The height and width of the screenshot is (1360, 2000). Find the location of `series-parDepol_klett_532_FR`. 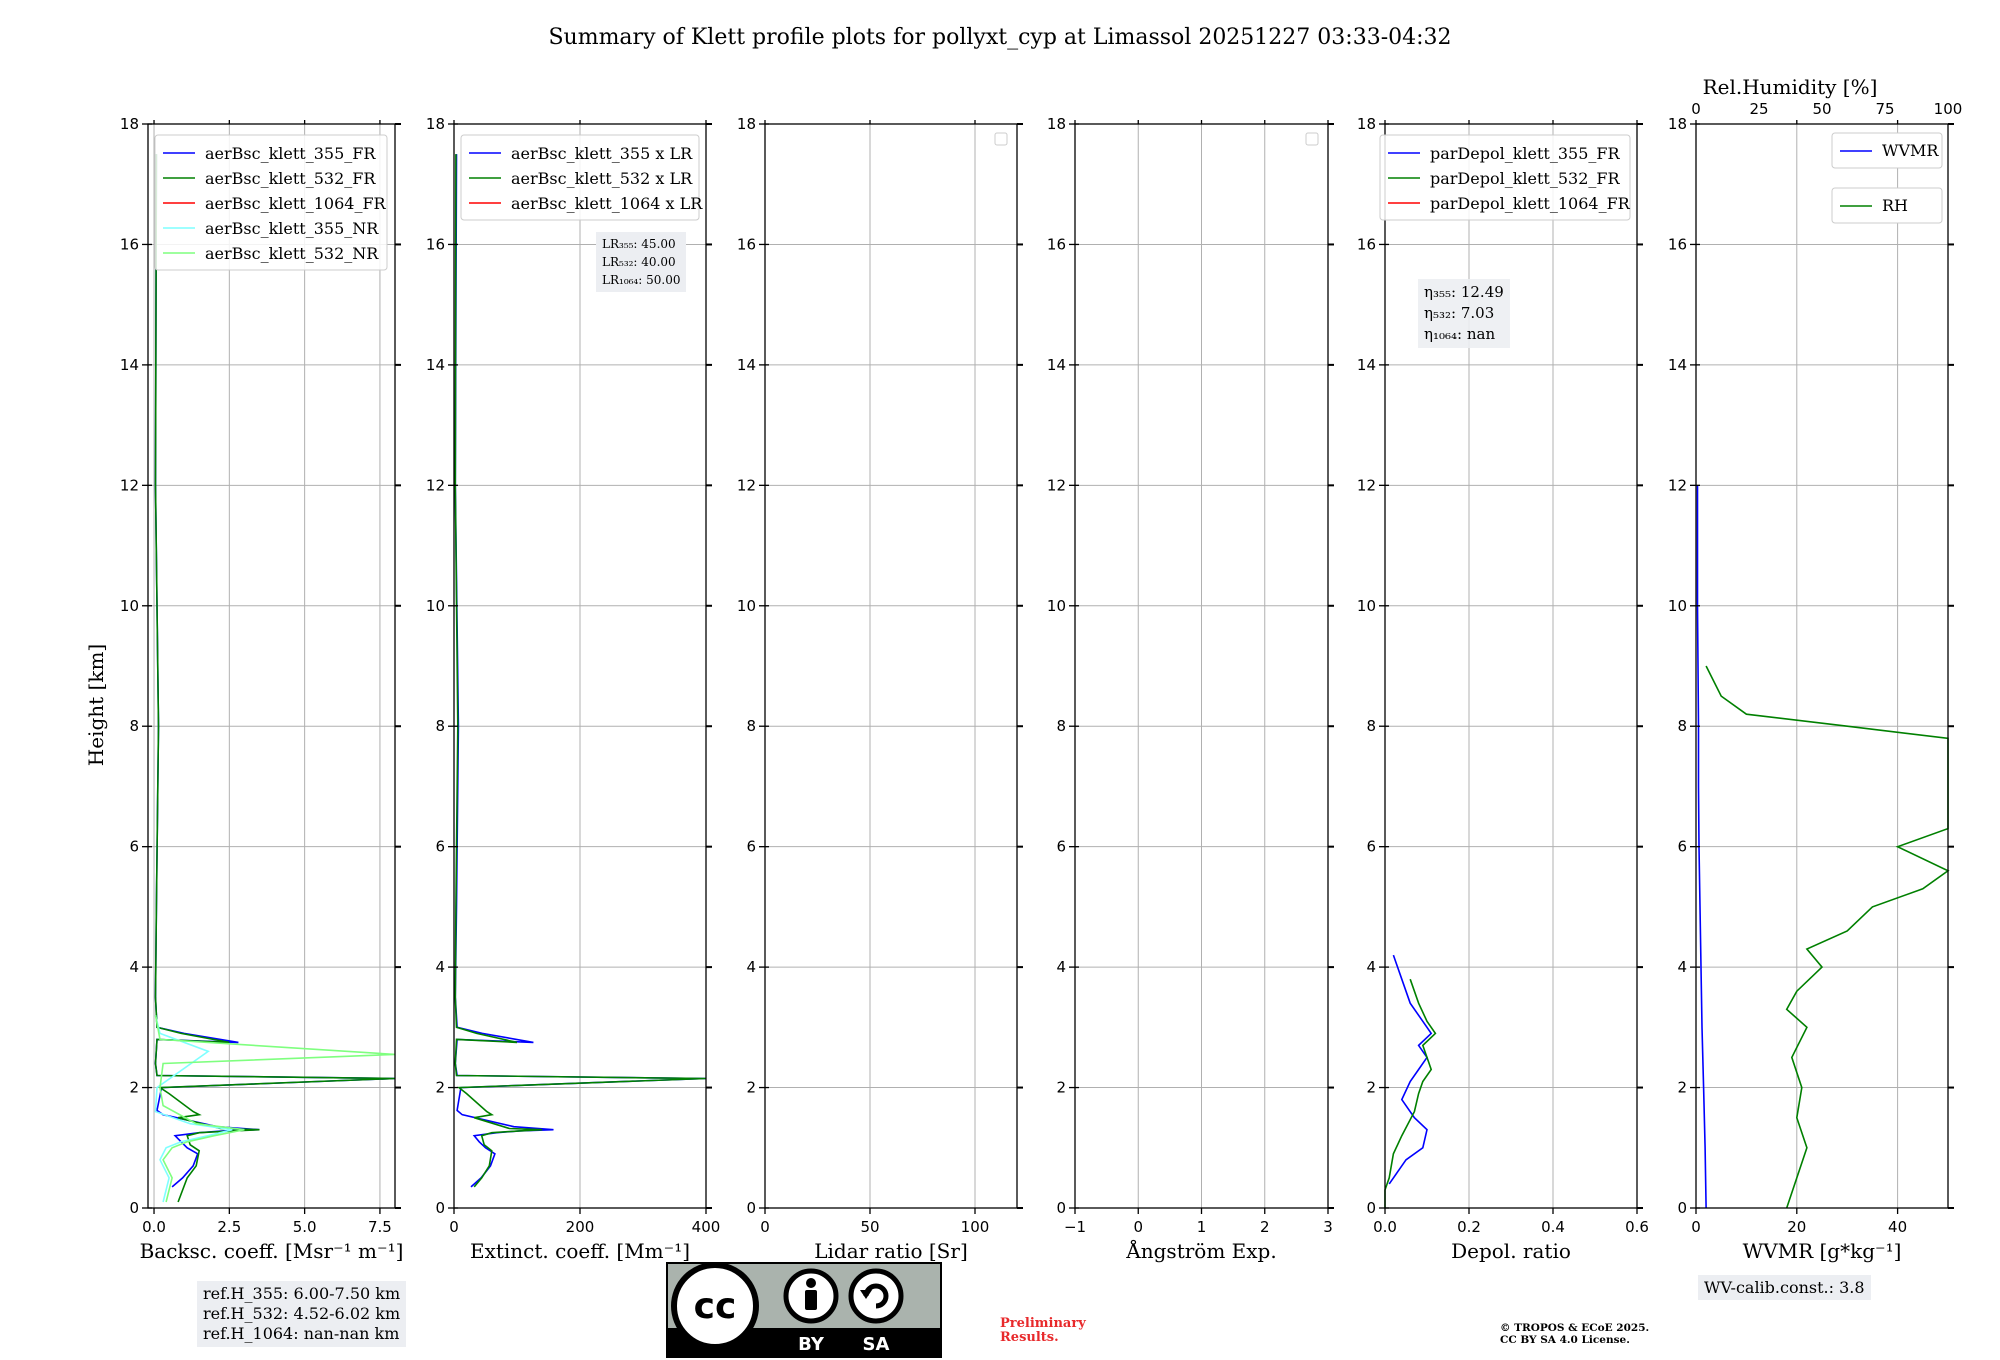

series-parDepol_klett_532_FR is located at coordinates (1410, 1093).